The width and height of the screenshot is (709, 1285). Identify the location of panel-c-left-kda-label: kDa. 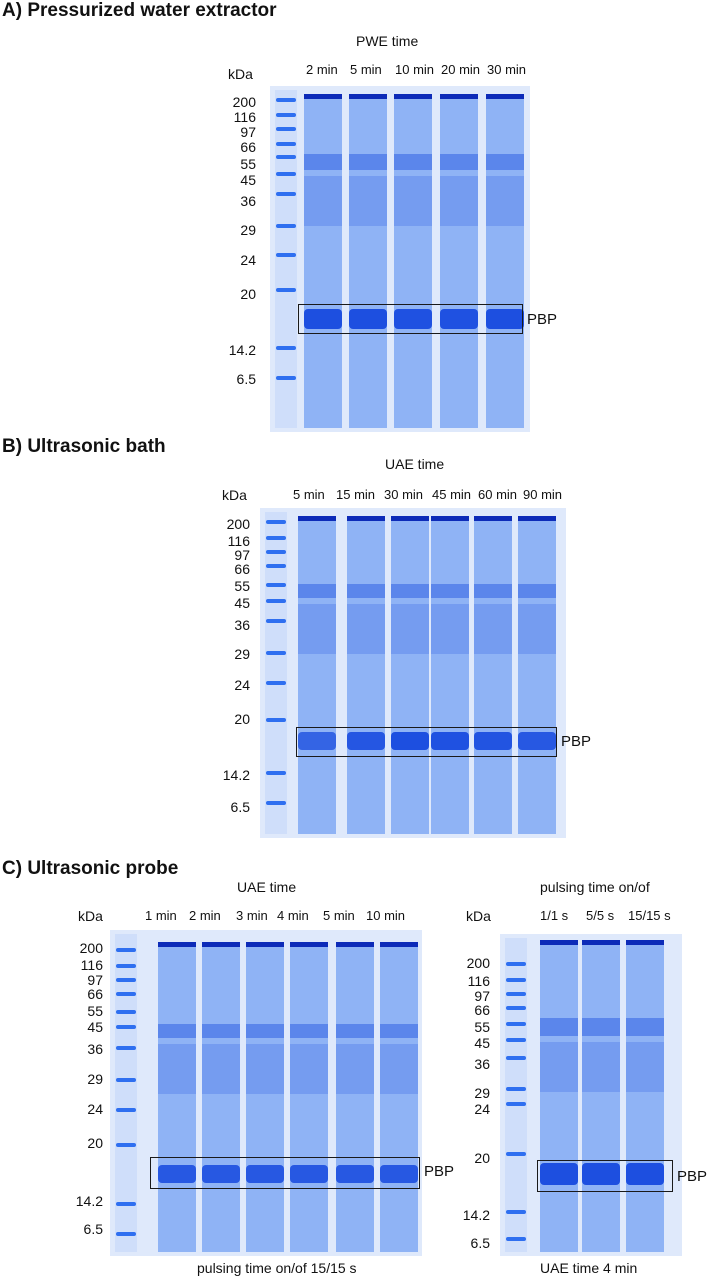
(90, 916).